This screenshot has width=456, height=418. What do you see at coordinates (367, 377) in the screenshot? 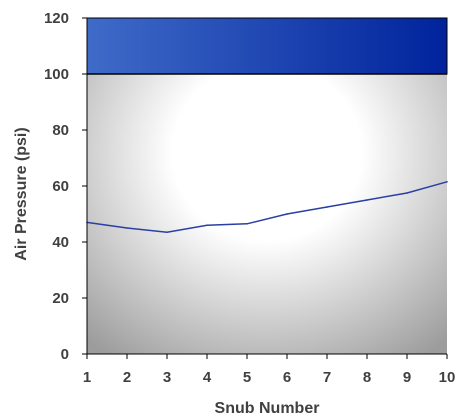
I see `x-tick-label: 8` at bounding box center [367, 377].